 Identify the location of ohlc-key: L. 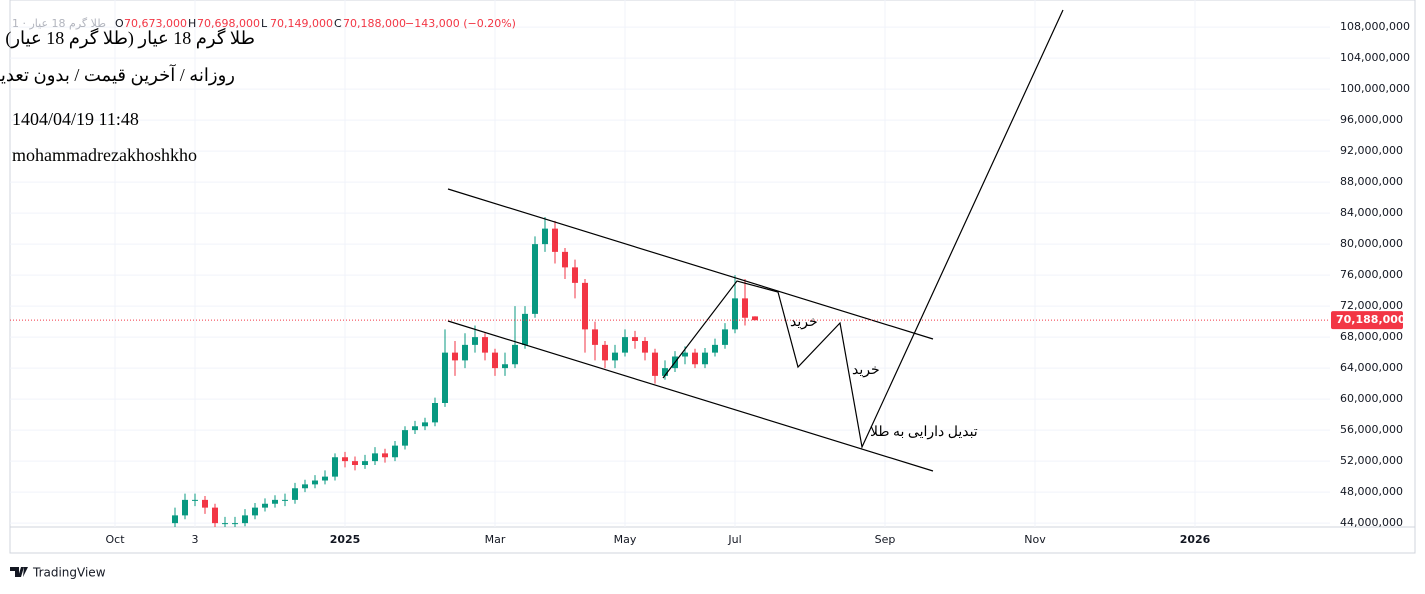
(264, 23).